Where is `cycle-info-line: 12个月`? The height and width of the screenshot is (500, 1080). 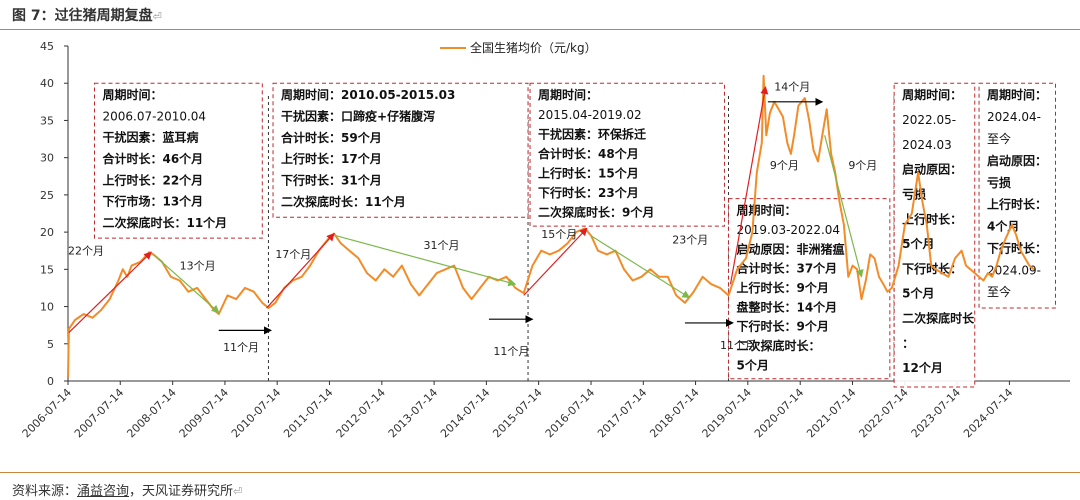 cycle-info-line: 12个月 is located at coordinates (922, 367).